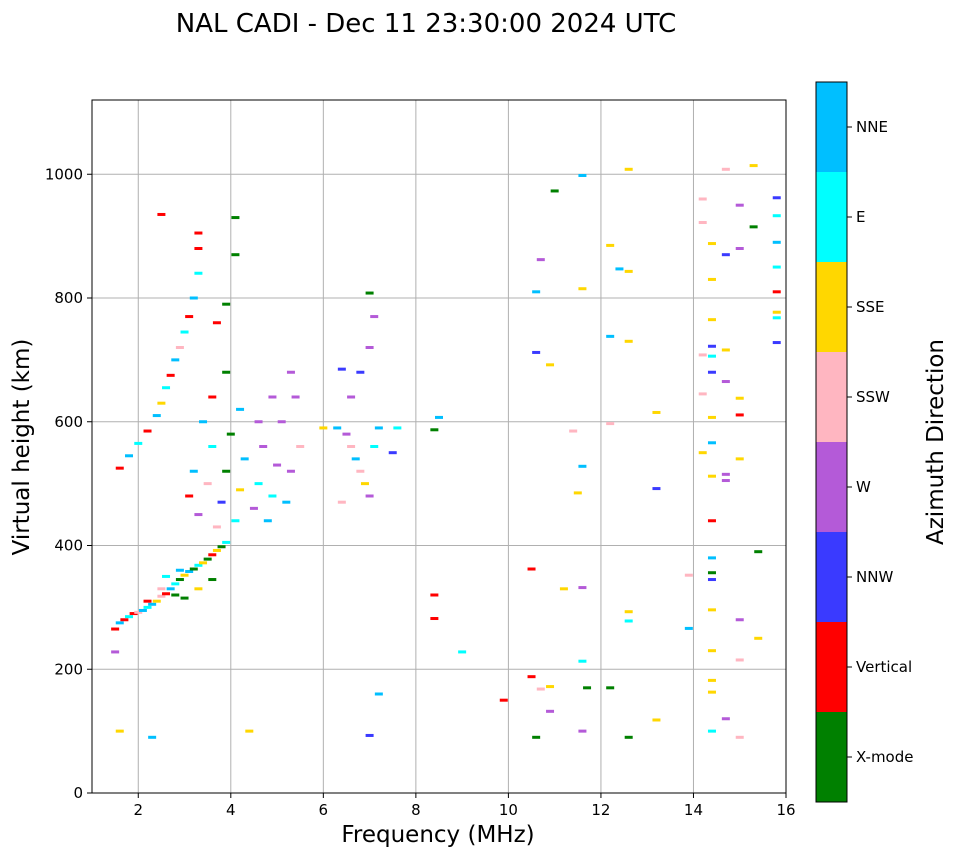 The image size is (958, 857). Describe the element at coordinates (874, 577) in the screenshot. I see `colorbar-tick-label: NNW` at that location.